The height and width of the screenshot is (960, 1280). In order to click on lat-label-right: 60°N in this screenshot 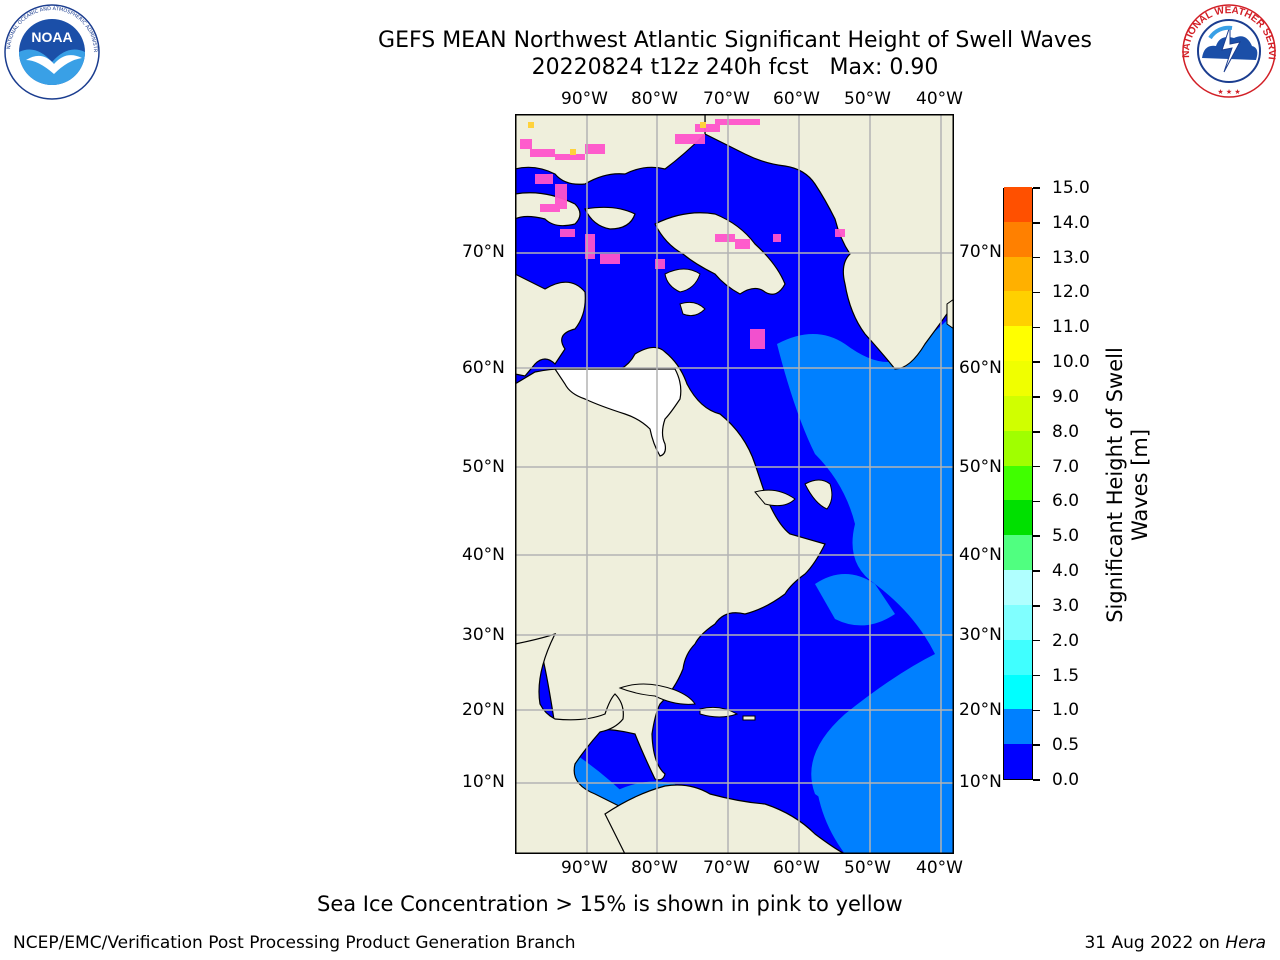, I will do `click(980, 368)`.